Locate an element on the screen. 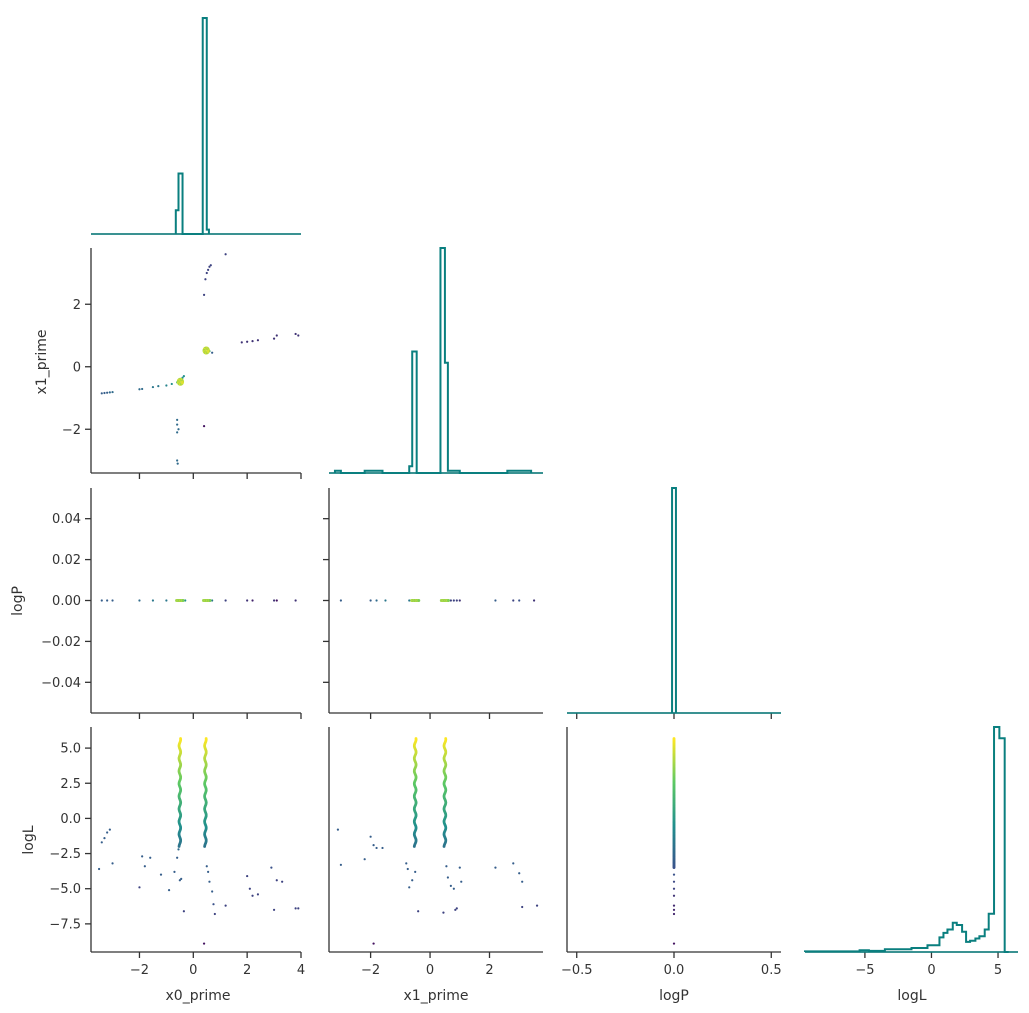  x-tick-label: 4 is located at coordinates (301, 970).